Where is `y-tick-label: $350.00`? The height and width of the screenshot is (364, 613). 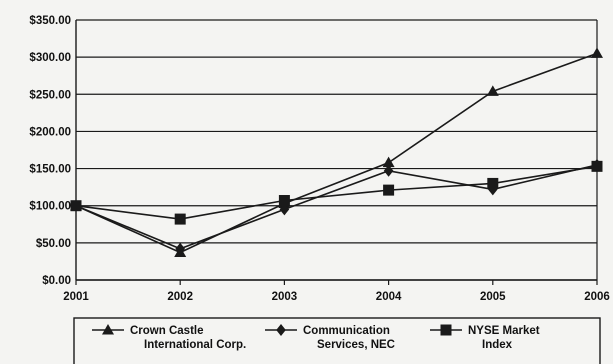 y-tick-label: $350.00 is located at coordinates (50, 21).